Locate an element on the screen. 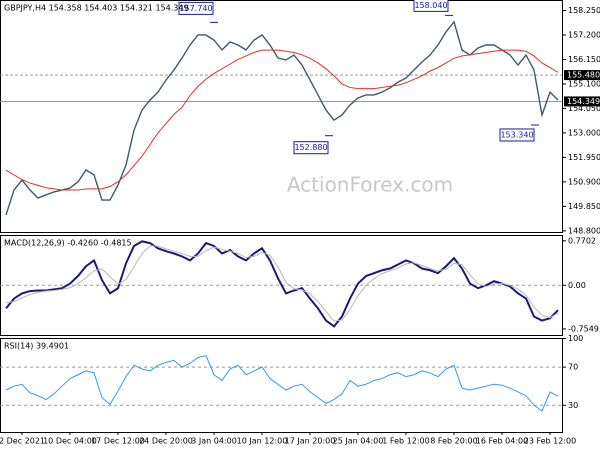  x-tick-label: 17 Jan 20:00 is located at coordinates (310, 441).